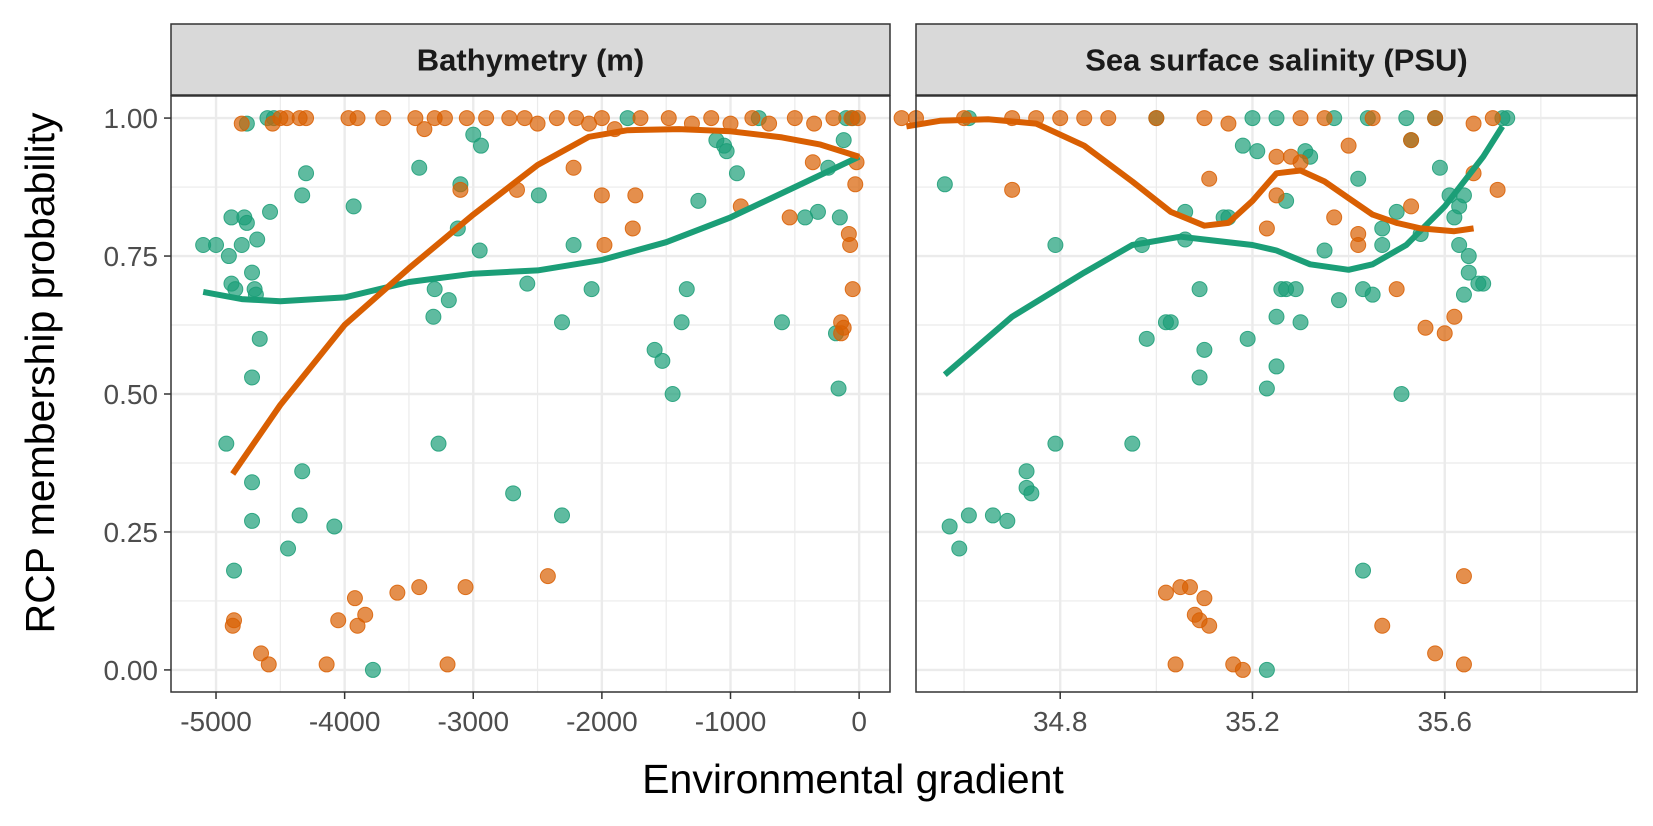  Describe the element at coordinates (1276, 59) in the screenshot. I see `facet-strip` at that location.